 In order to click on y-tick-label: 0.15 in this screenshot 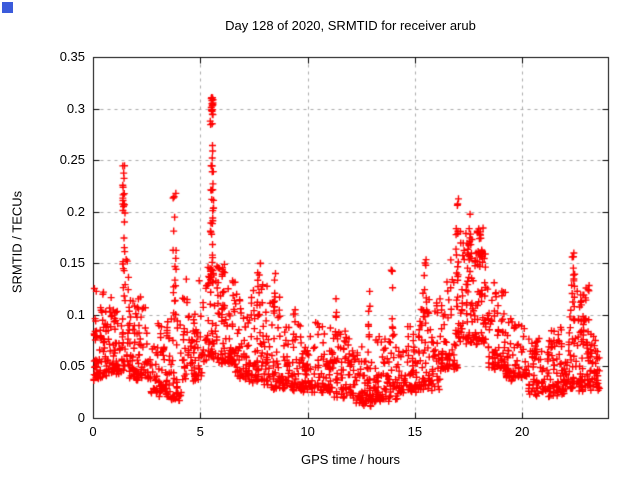, I will do `click(72, 263)`.